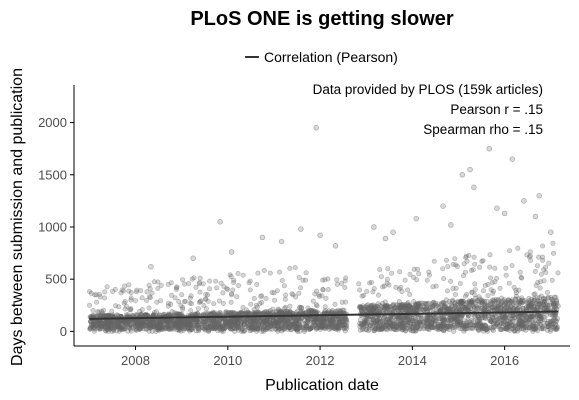 This screenshot has height=400, width=579. What do you see at coordinates (17, 217) in the screenshot?
I see `y-axis-title: Days between submission and publication` at bounding box center [17, 217].